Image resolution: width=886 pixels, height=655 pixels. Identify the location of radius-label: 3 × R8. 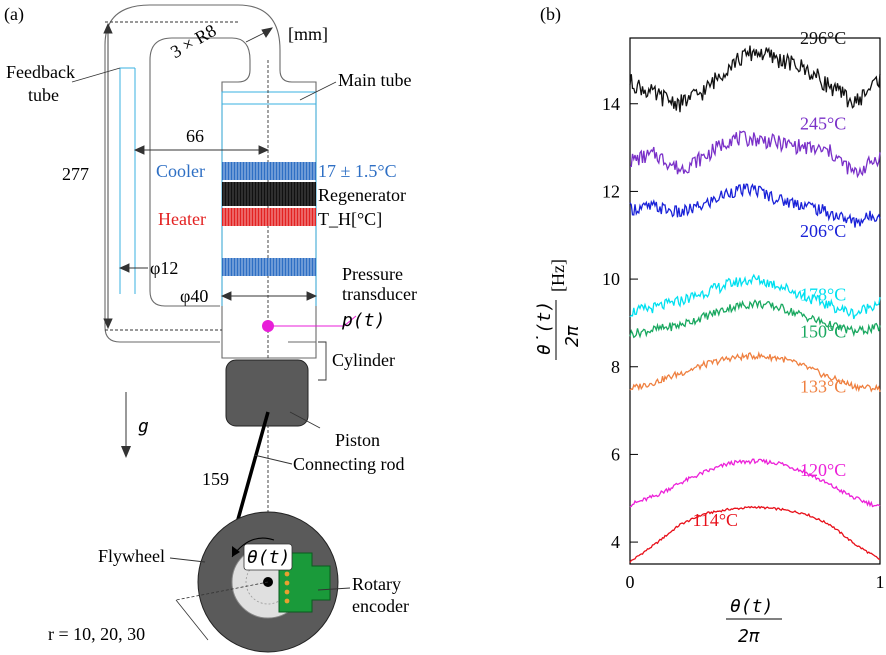
(193, 41).